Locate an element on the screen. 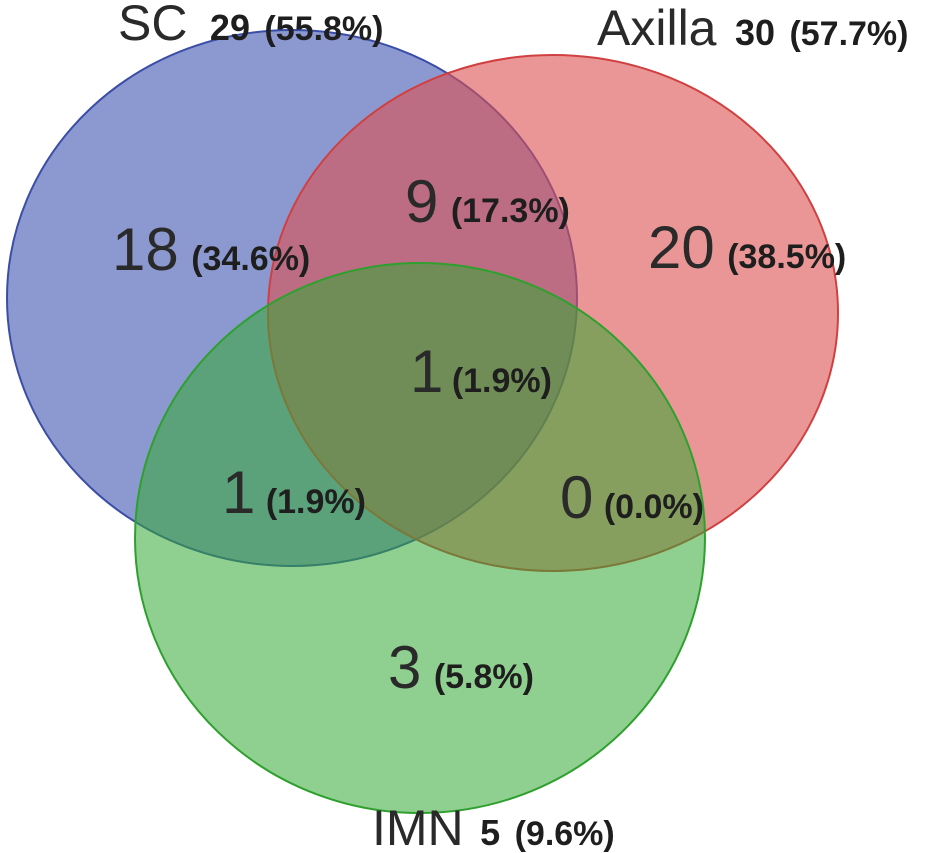 The width and height of the screenshot is (945, 853). axilla-only-count: 20 is located at coordinates (681, 247).